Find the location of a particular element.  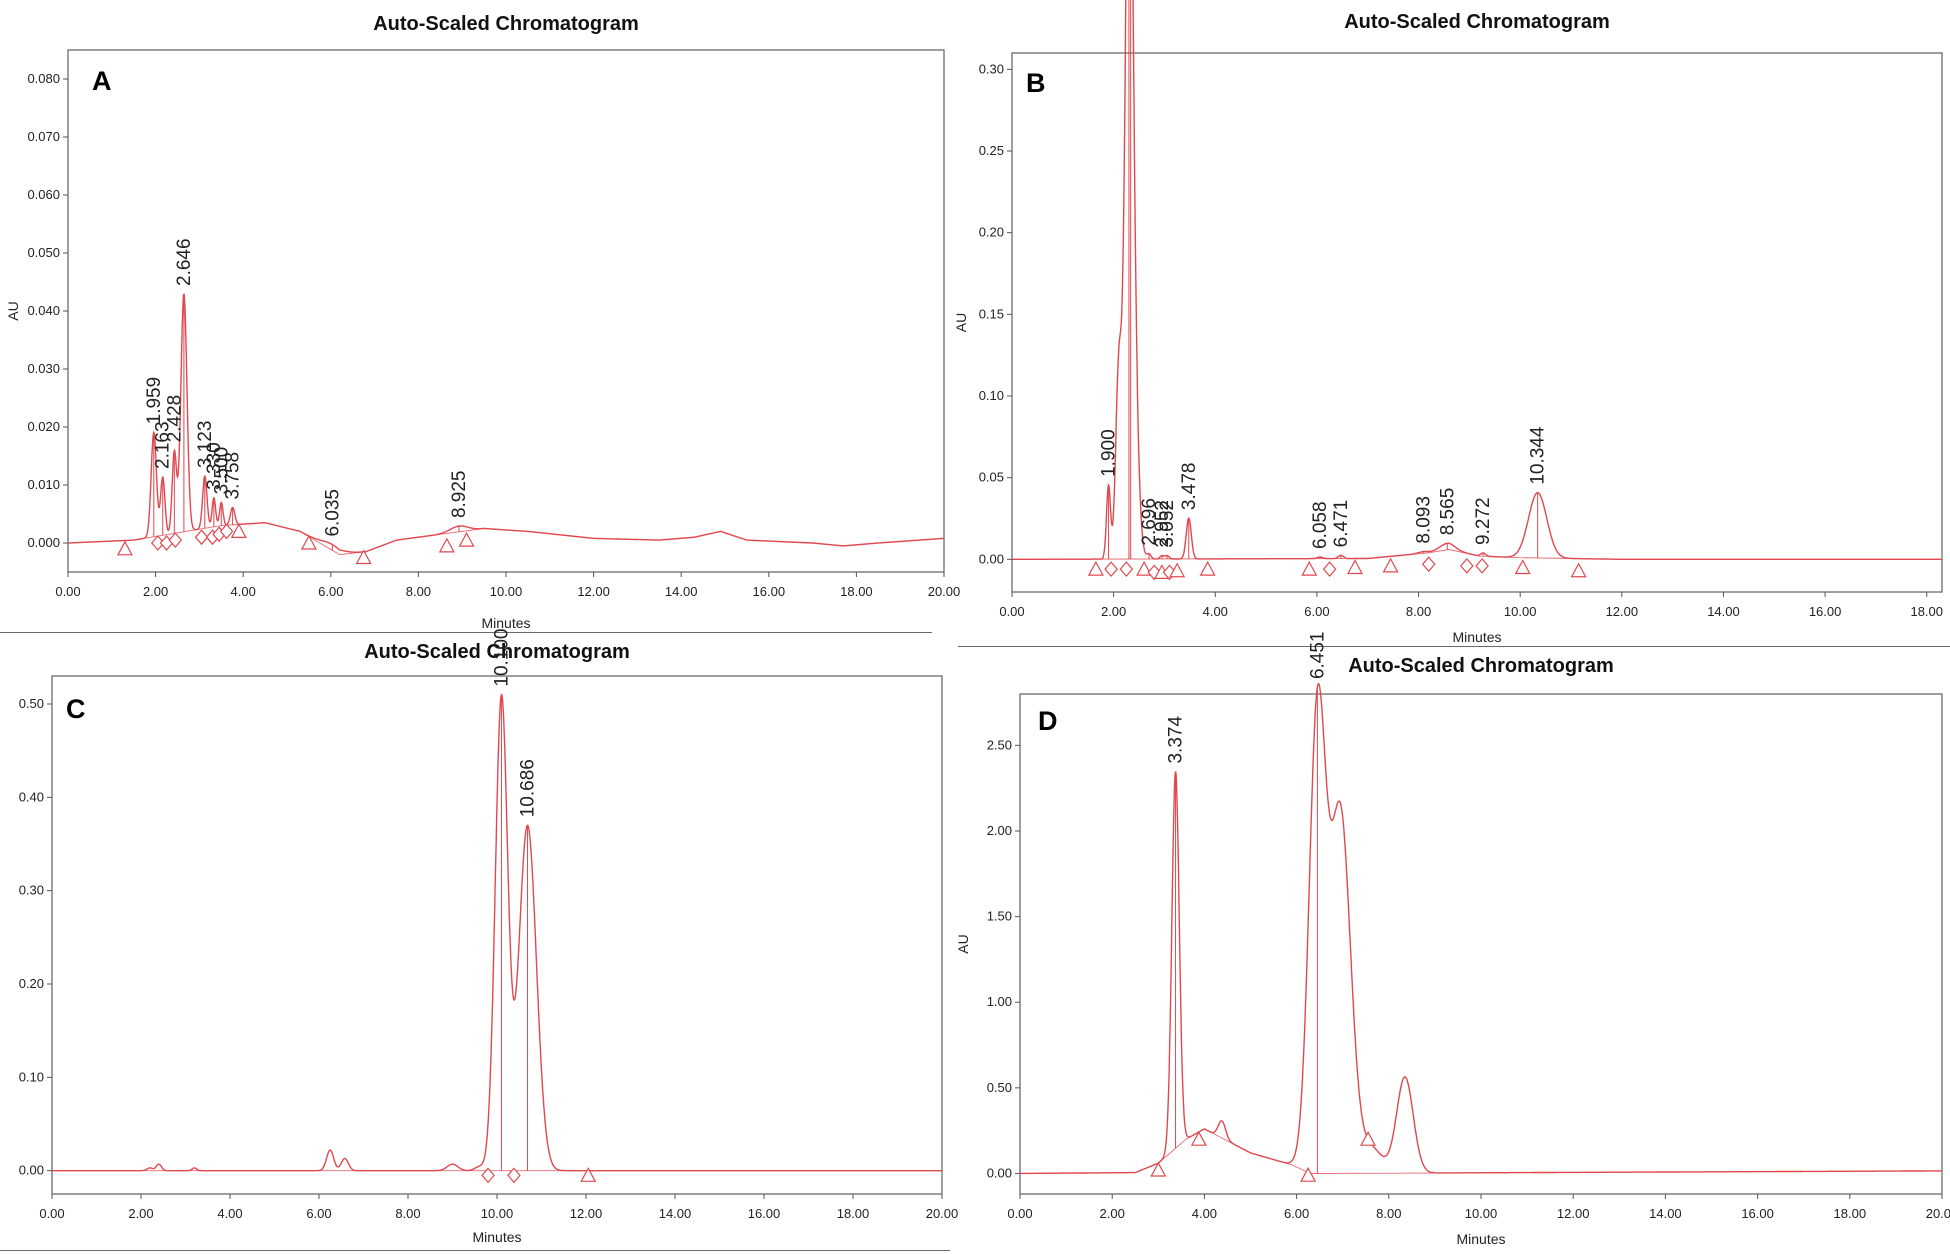

y-tick-label: 0.000 is located at coordinates (43, 542).